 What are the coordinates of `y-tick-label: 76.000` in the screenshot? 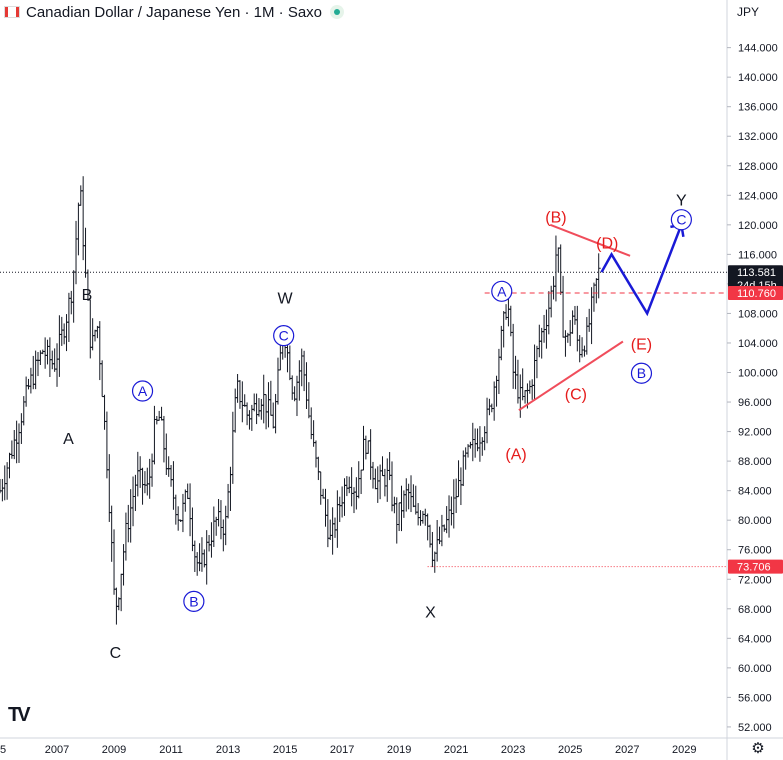 It's located at (755, 551).